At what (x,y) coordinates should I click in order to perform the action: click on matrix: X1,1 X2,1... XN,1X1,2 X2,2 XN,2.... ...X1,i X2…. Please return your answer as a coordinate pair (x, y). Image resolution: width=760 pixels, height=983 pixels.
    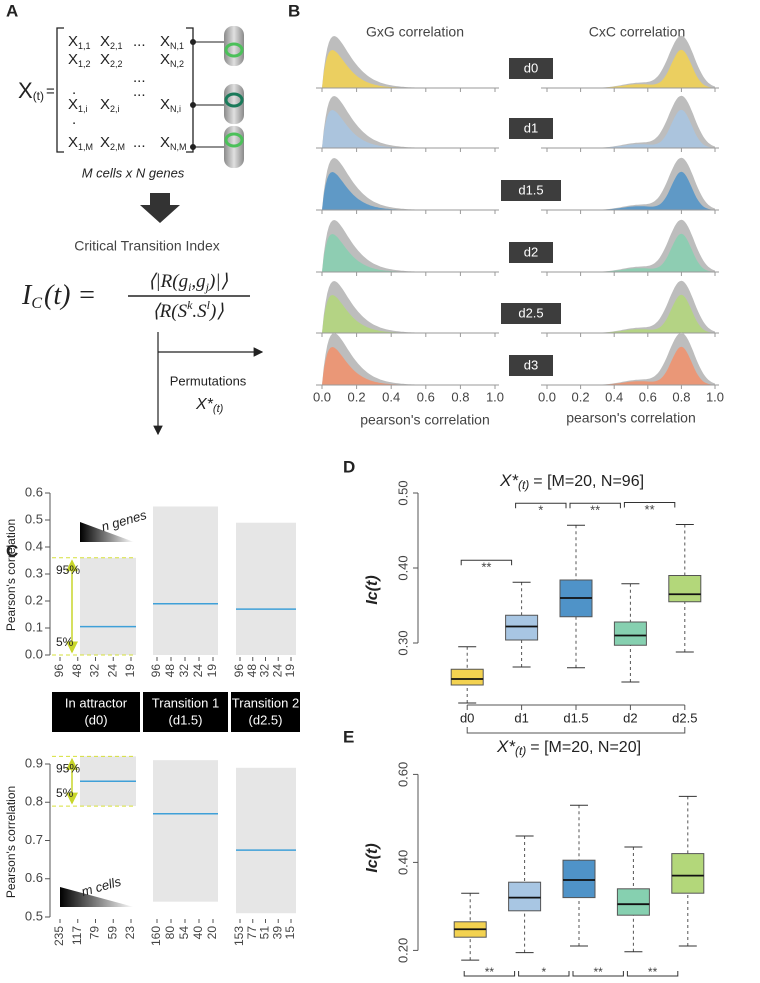
    Looking at the image, I should click on (127, 92).